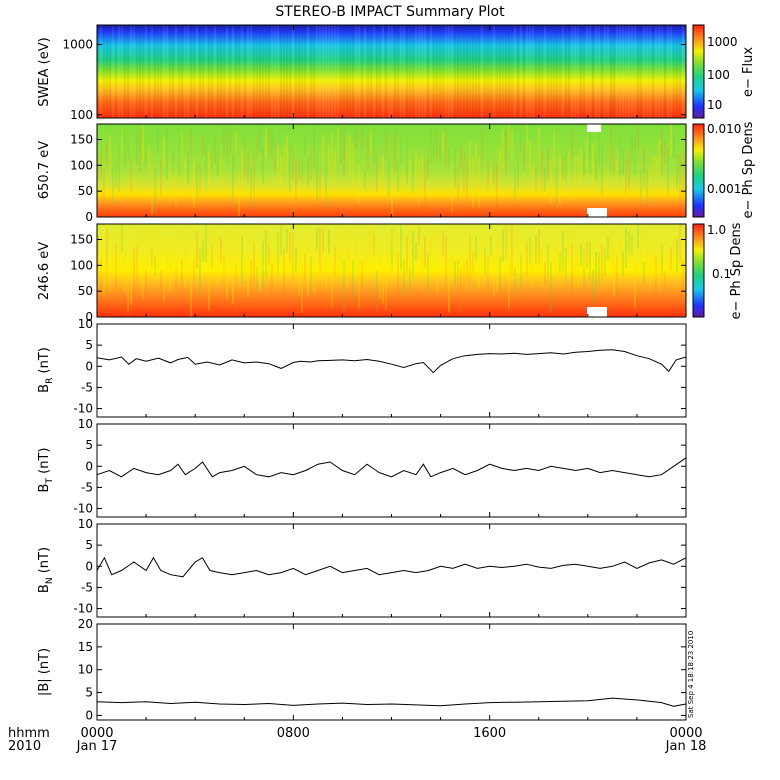  Describe the element at coordinates (89, 366) in the screenshot. I see `y-tick-label: 0` at that location.